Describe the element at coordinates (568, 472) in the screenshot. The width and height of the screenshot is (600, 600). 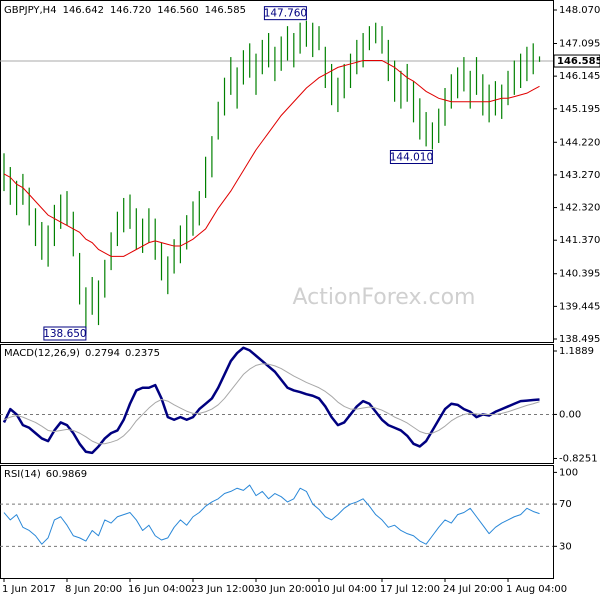
I see `y-tick-label: 100` at that location.